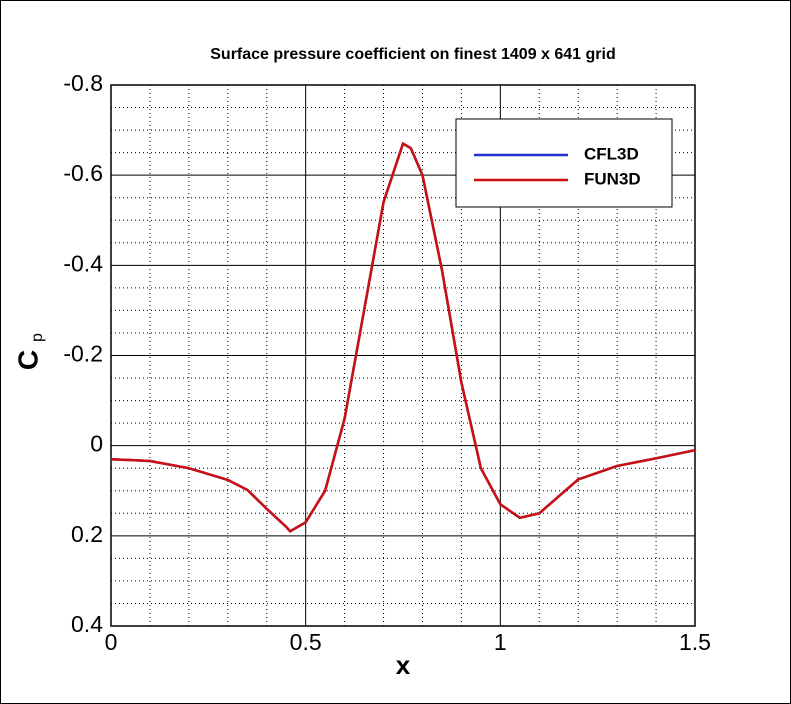  What do you see at coordinates (87, 624) in the screenshot?
I see `y-tick-label: 0.4` at bounding box center [87, 624].